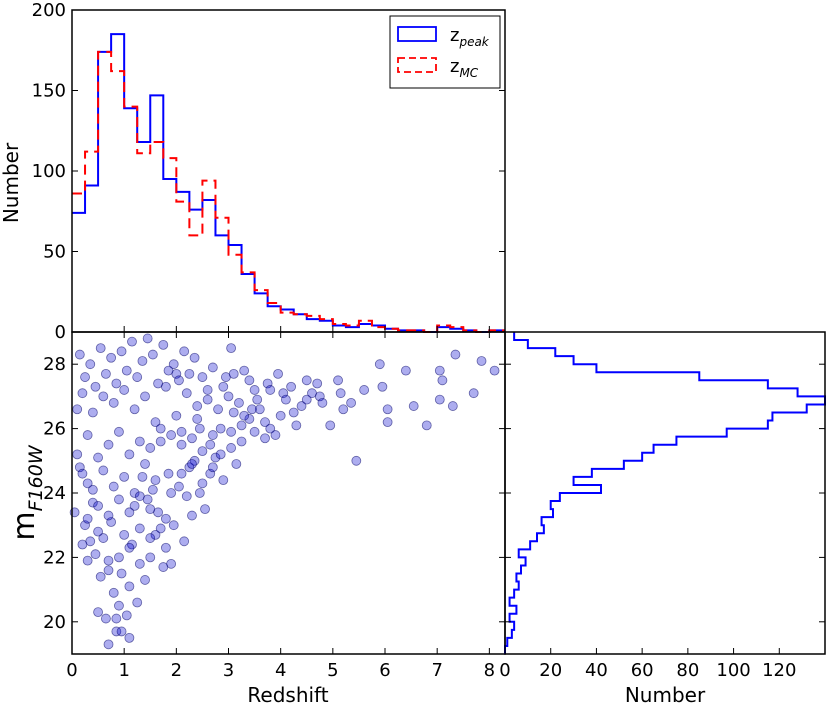 This screenshot has height=707, width=830. I want to click on legend-label-peak-main: z, so click(454, 35).